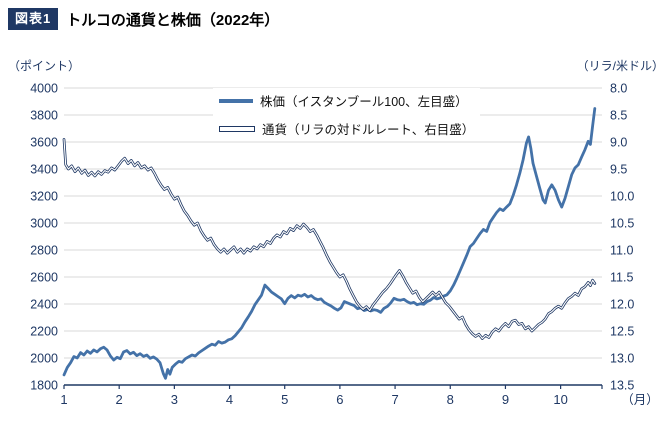  I want to click on left-axis-tick-label: 3400, so click(44, 170).